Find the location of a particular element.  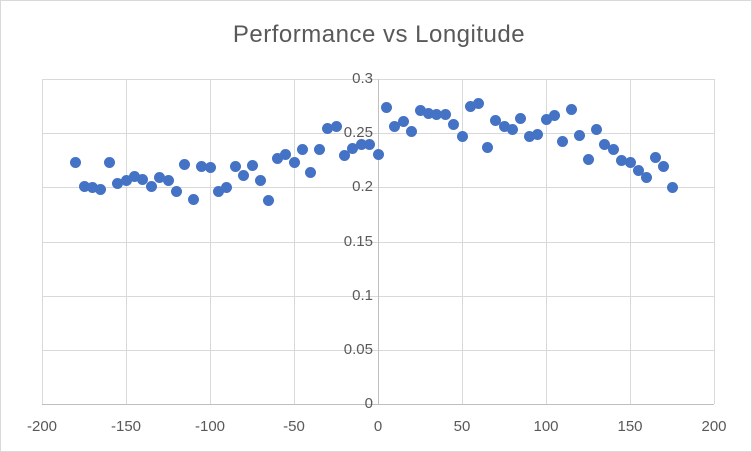

gridline-vertical is located at coordinates (714, 241).